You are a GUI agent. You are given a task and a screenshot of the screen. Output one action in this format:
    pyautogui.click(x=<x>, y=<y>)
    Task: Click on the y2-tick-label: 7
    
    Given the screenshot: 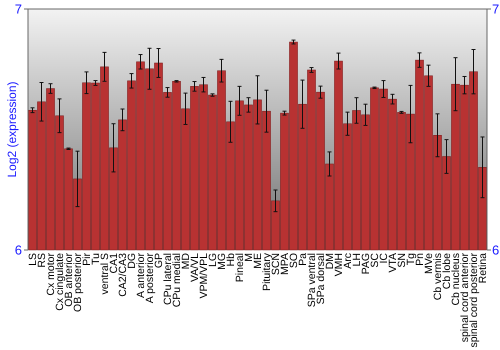 What is the action you would take?
    pyautogui.click(x=496, y=9)
    